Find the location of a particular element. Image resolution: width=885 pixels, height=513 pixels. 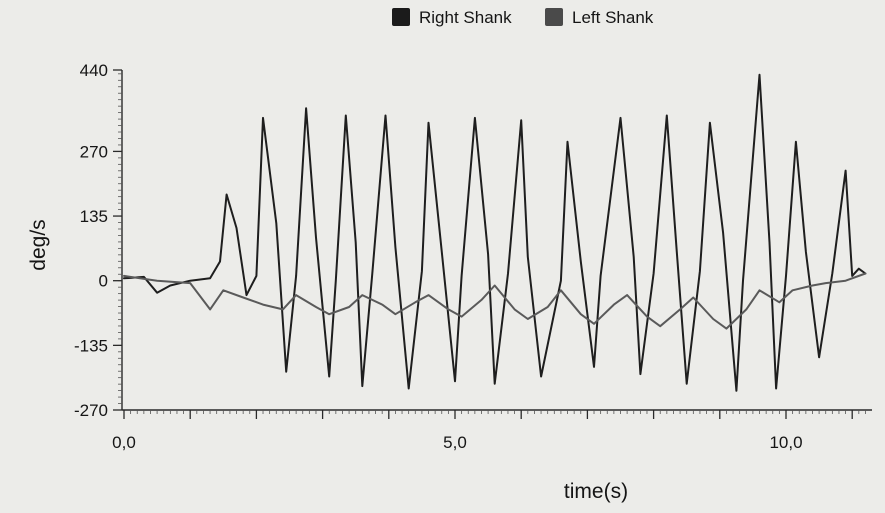

legend: Right Shank Left Shank is located at coordinates (523, 17).